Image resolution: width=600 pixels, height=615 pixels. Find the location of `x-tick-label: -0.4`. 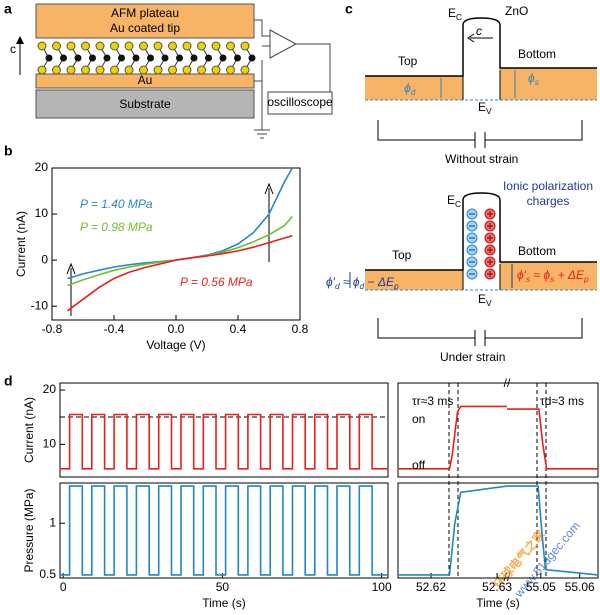

x-tick-label: -0.4 is located at coordinates (114, 329).